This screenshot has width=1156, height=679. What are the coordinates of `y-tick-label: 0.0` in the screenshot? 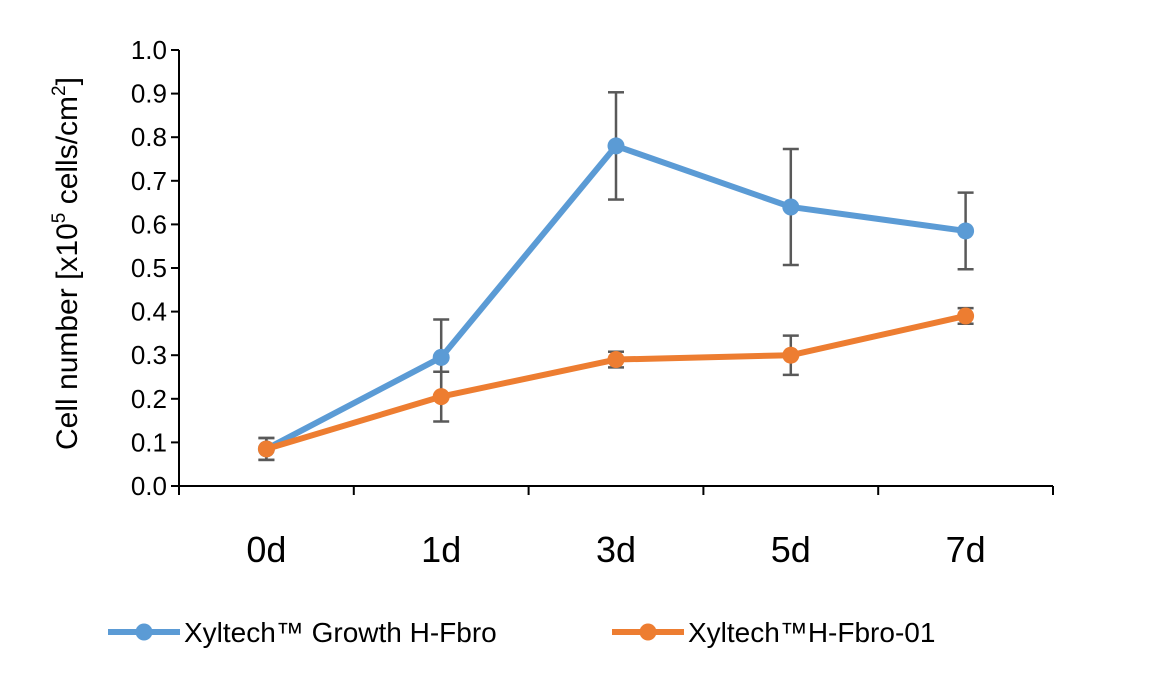 It's located at (149, 486).